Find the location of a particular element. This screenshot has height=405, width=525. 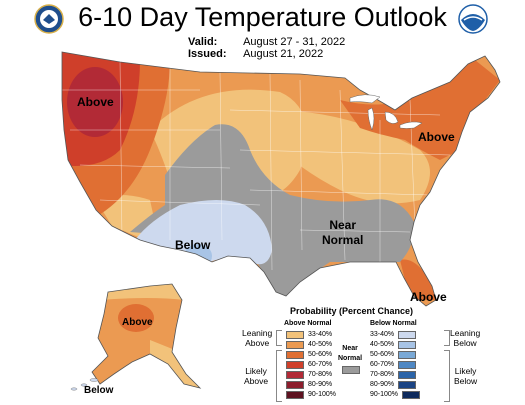

legend-below-row: 33-40% is located at coordinates (395, 334).